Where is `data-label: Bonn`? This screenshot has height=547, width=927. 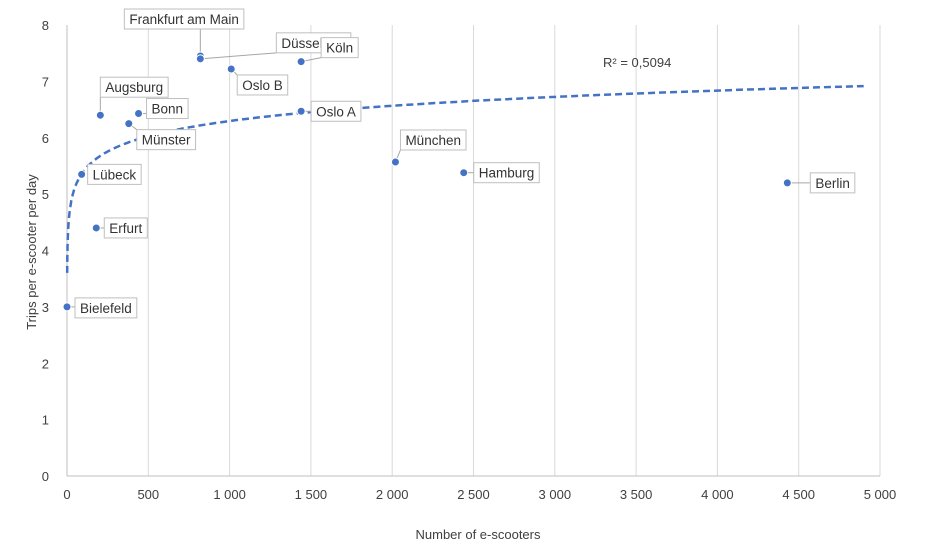
data-label: Bonn is located at coordinates (167, 109).